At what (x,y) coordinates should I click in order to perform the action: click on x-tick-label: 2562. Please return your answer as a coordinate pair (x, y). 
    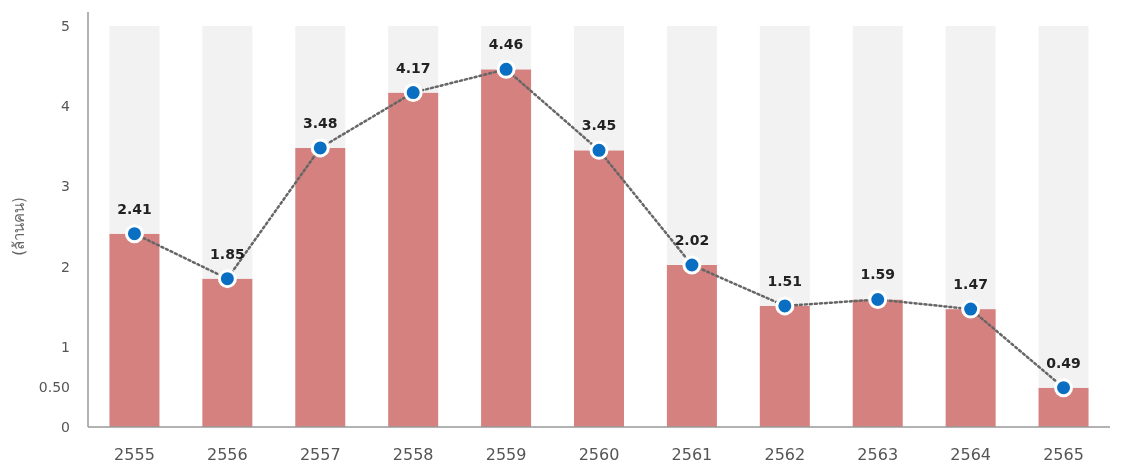
    Looking at the image, I should click on (785, 454).